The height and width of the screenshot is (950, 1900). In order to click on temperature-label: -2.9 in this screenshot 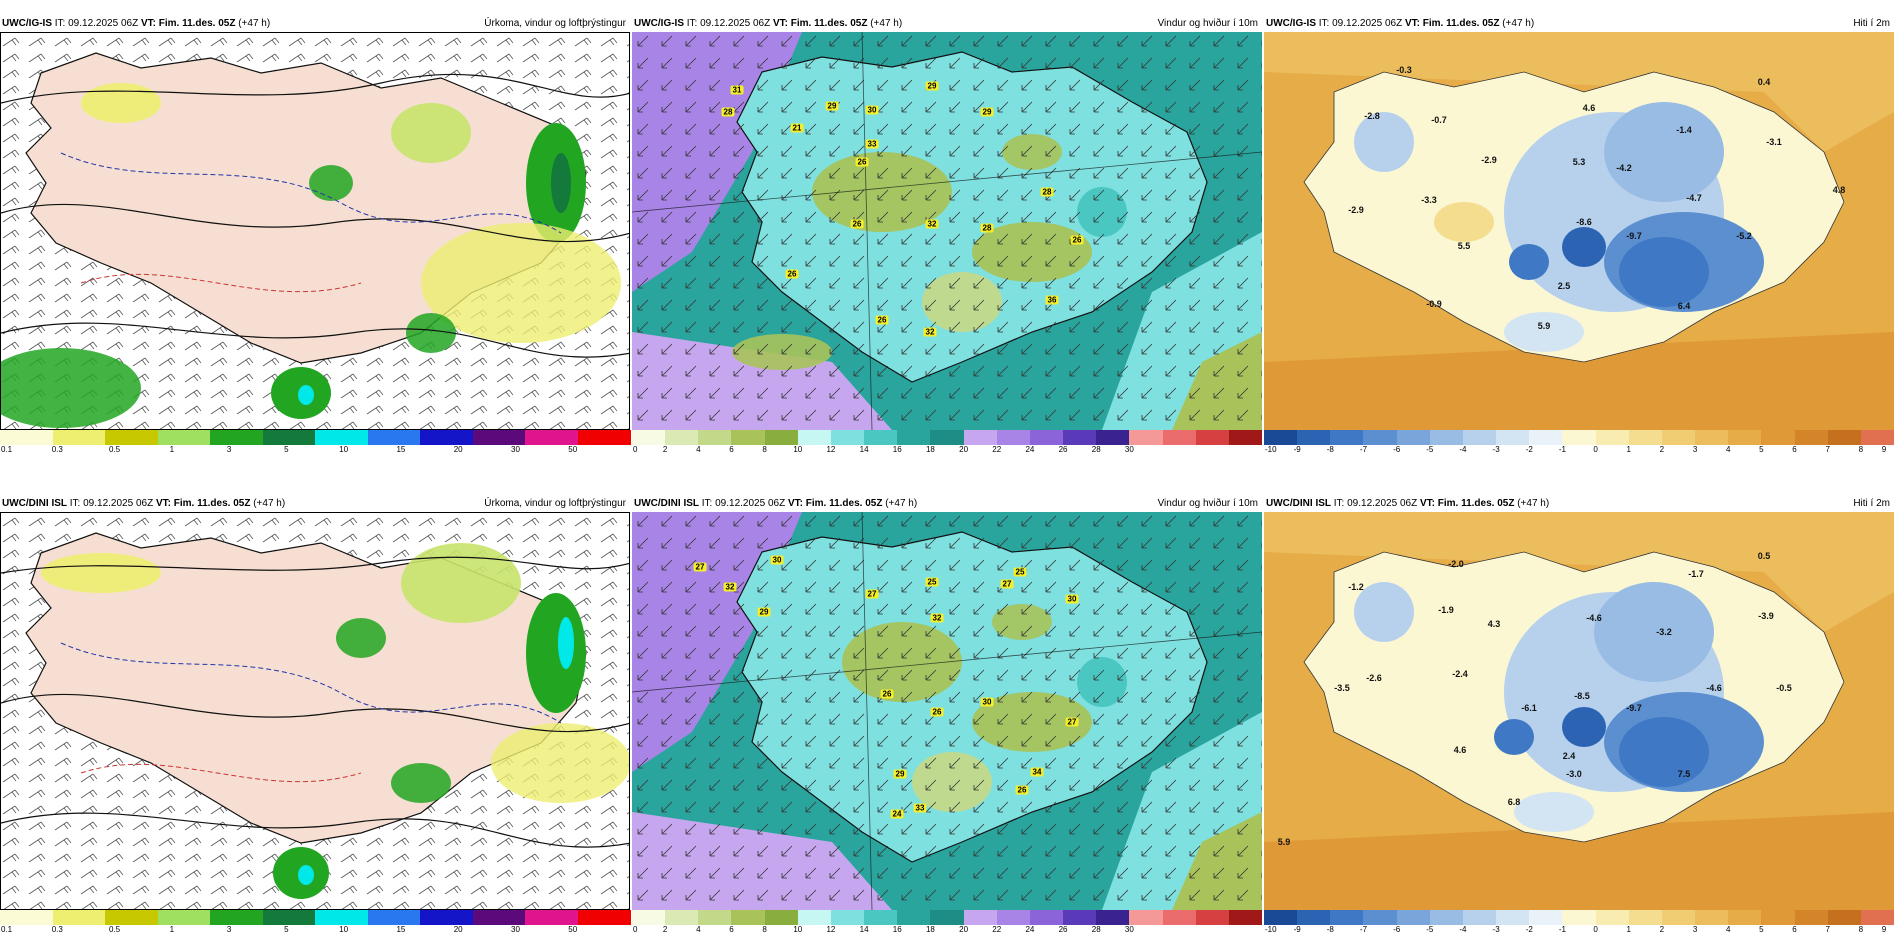, I will do `click(1489, 160)`.